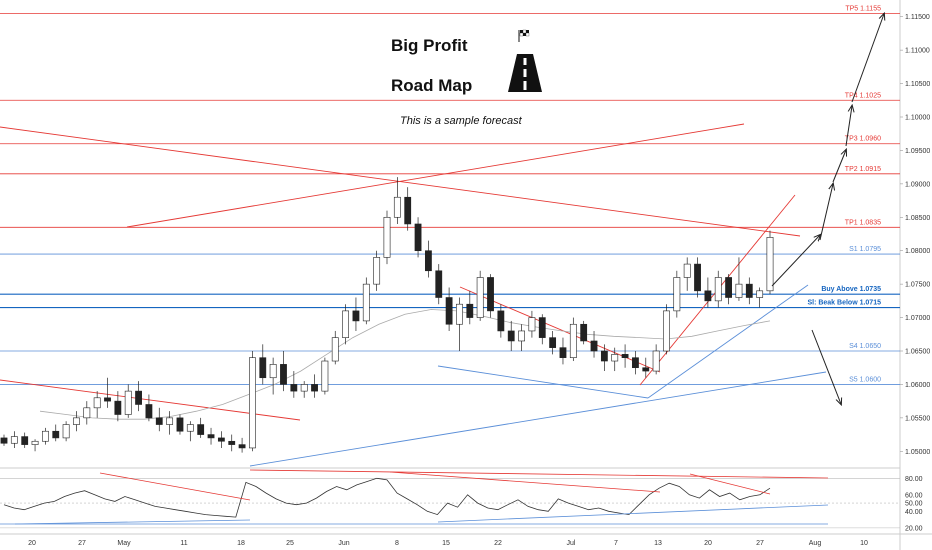 Image resolution: width=932 pixels, height=550 pixels. I want to click on rsi-tick-label: 20.00, so click(914, 528).